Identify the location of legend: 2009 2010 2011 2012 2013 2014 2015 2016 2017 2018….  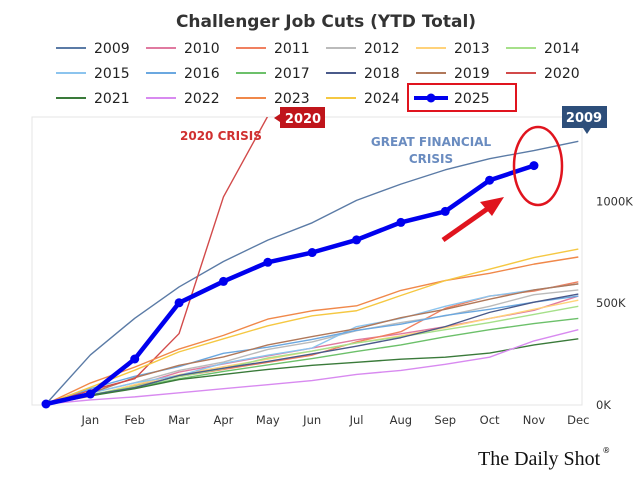
(318, 76).